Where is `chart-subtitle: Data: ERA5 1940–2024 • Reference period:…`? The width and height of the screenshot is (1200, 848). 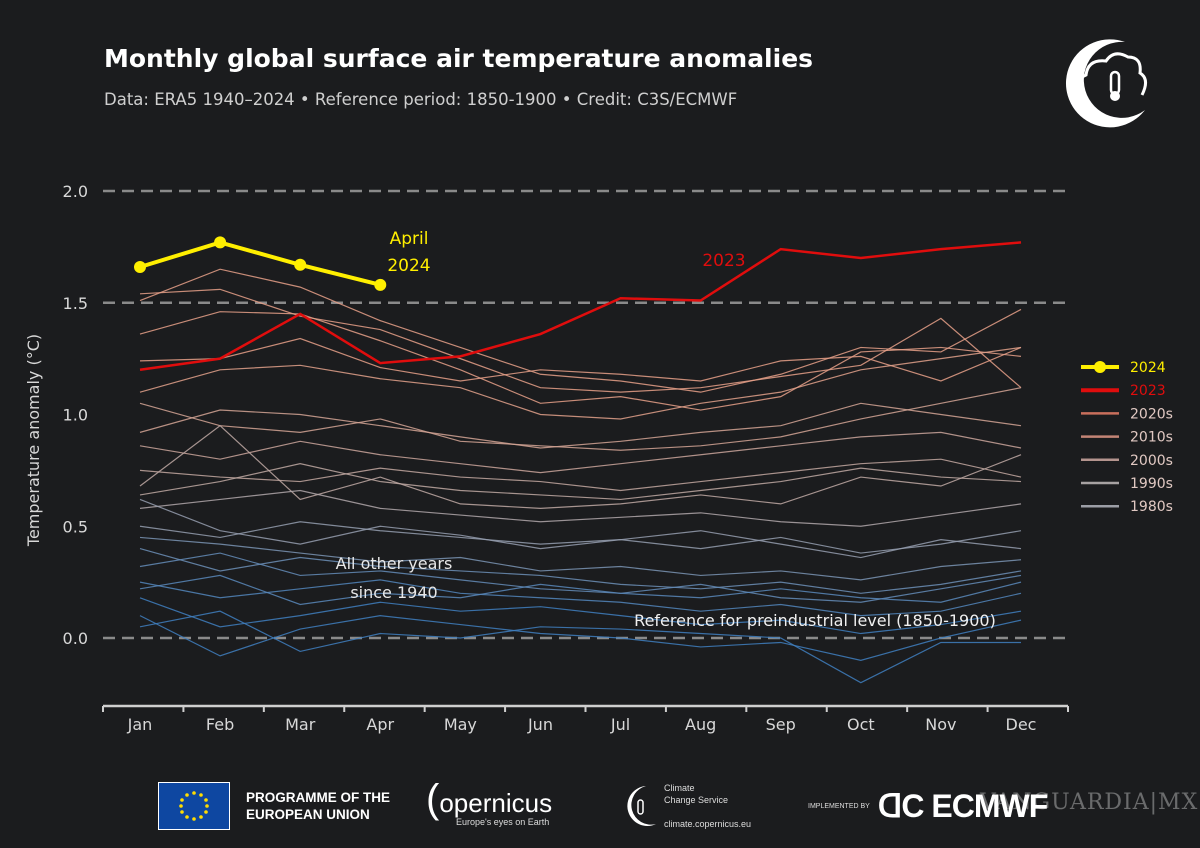 chart-subtitle: Data: ERA5 1940–2024 • Reference period:… is located at coordinates (421, 99).